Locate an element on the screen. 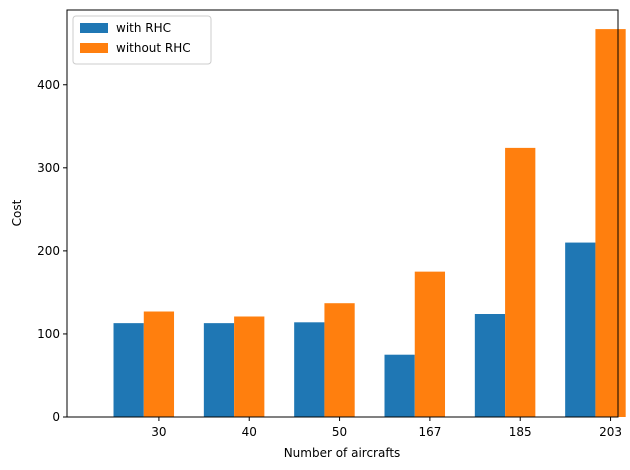 The image size is (630, 470). y-axis: 0 100 200 300 400 is located at coordinates (52, 251).